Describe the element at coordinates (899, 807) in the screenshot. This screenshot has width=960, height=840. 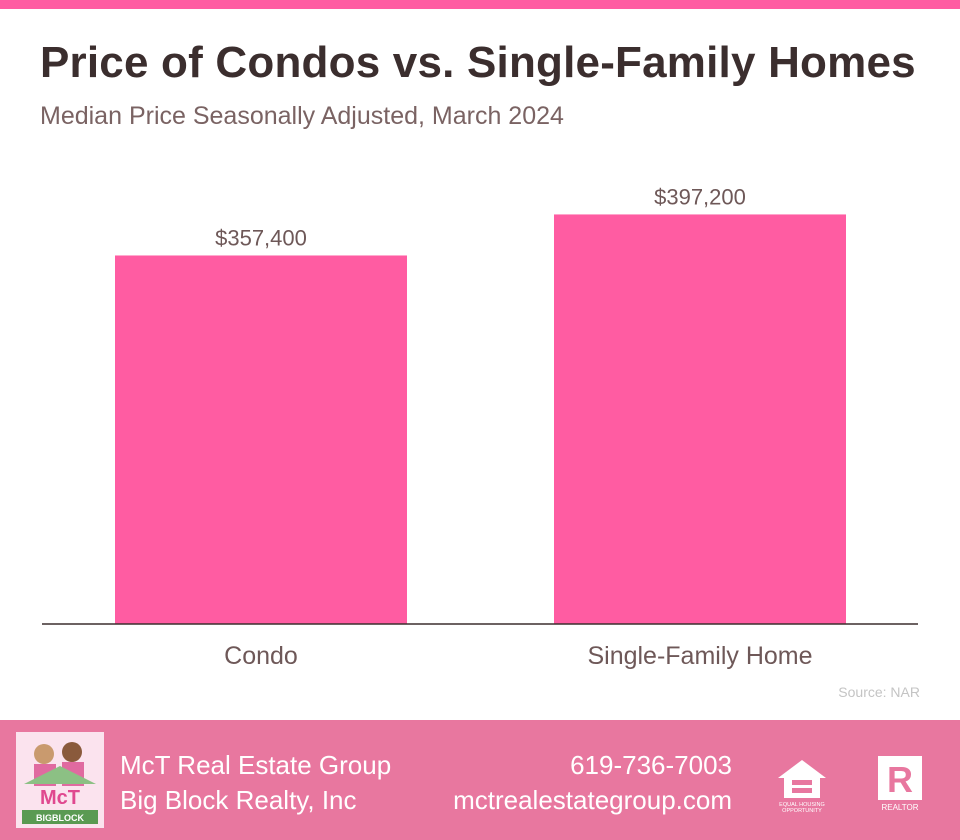
I see `svg-text: REALTOR` at that location.